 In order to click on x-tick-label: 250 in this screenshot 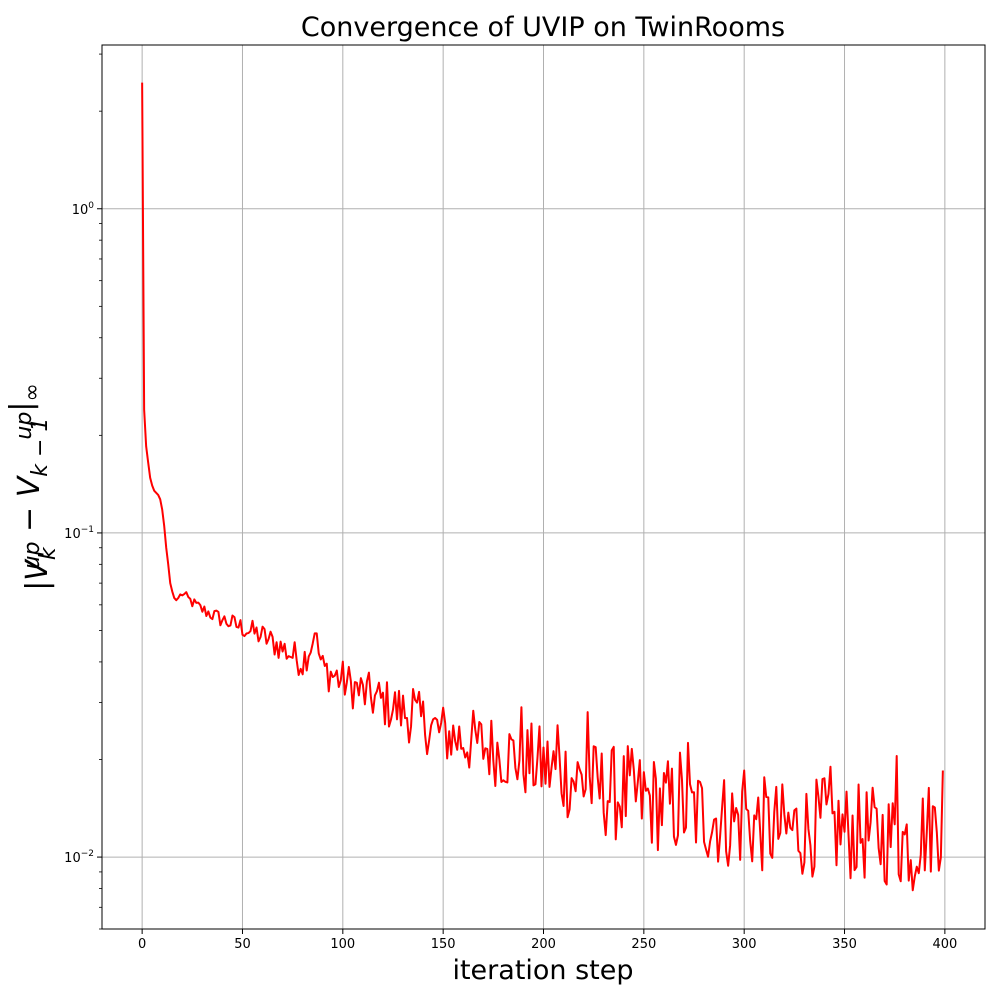, I will do `click(643, 944)`.